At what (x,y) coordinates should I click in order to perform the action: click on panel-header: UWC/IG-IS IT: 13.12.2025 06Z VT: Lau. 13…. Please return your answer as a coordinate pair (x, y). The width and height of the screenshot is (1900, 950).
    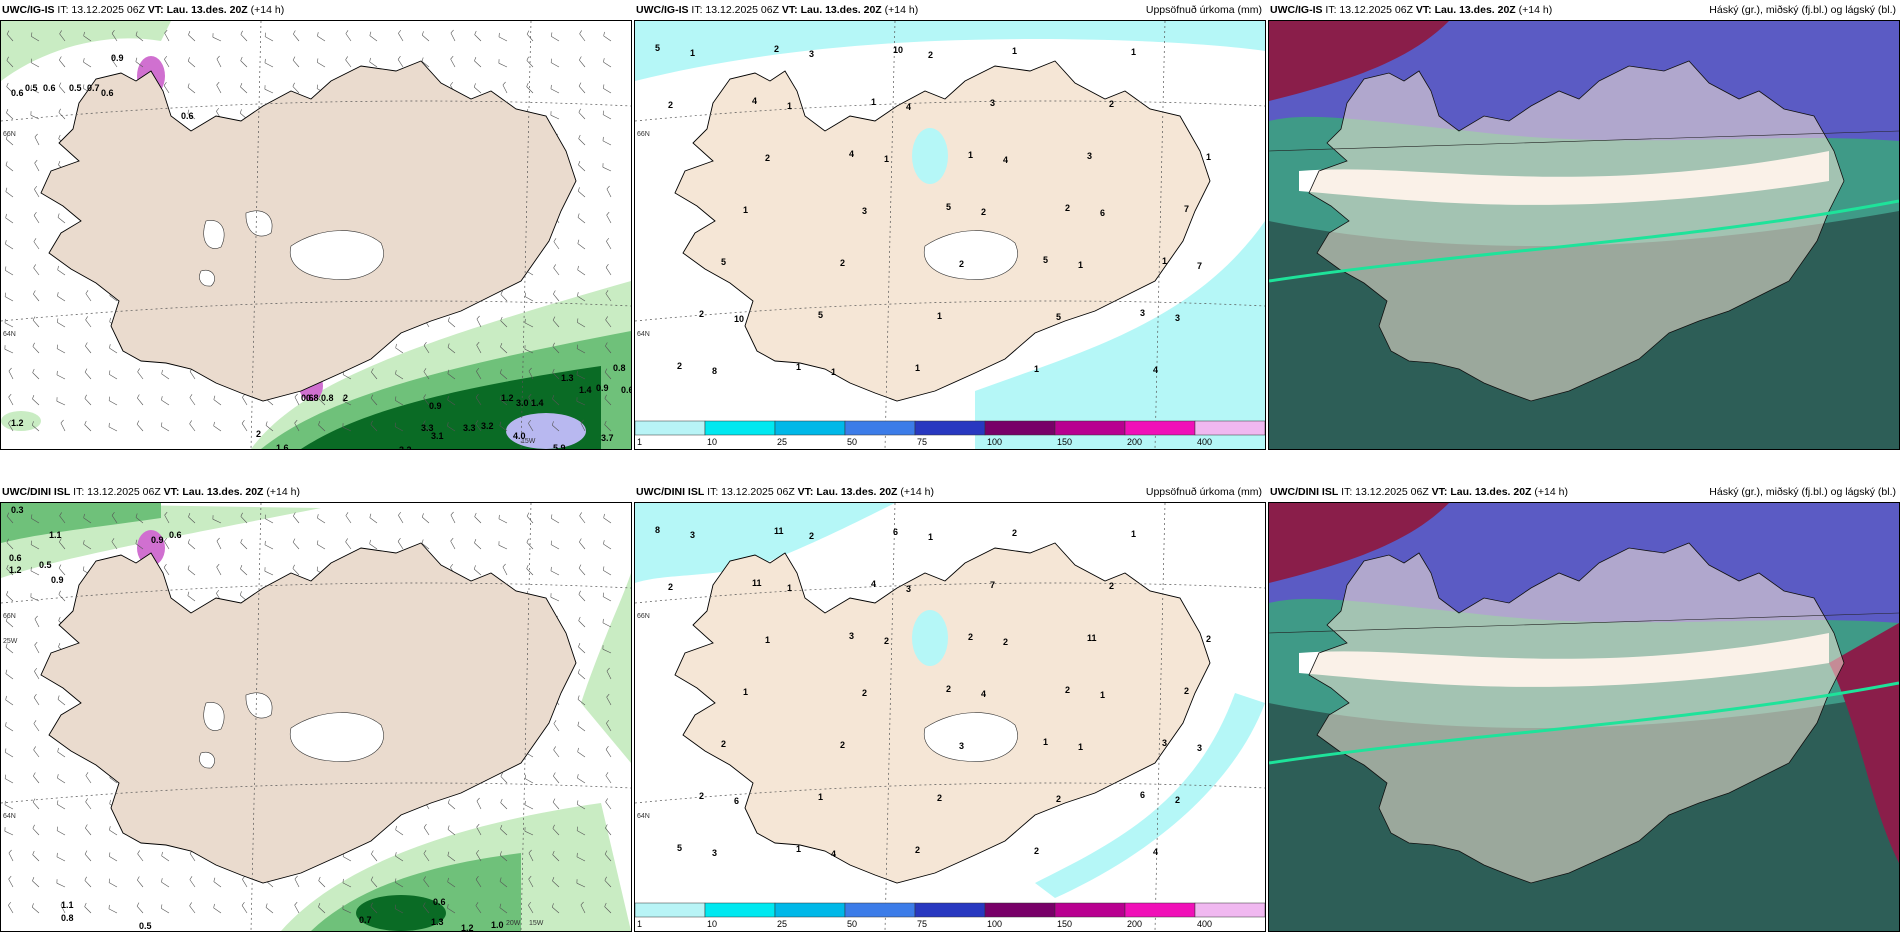
    Looking at the image, I should click on (1584, 10).